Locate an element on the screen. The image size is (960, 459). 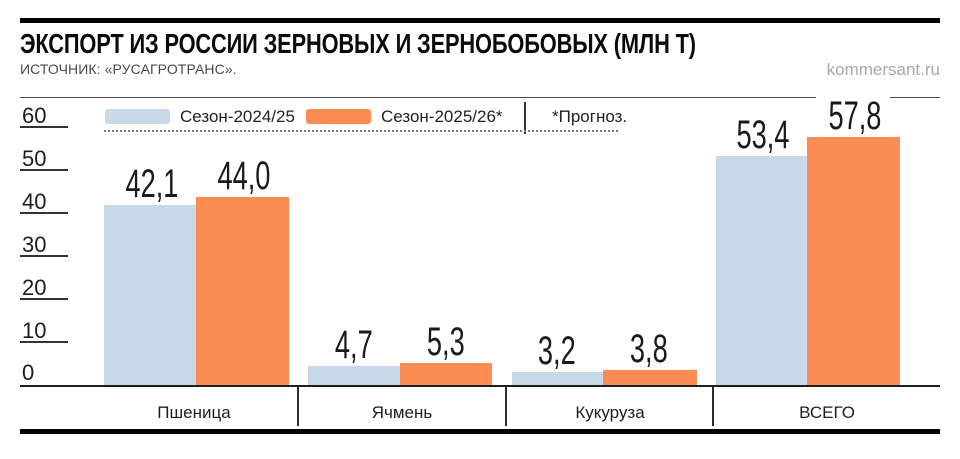
category-label-barley: Ячмень is located at coordinates (402, 412).